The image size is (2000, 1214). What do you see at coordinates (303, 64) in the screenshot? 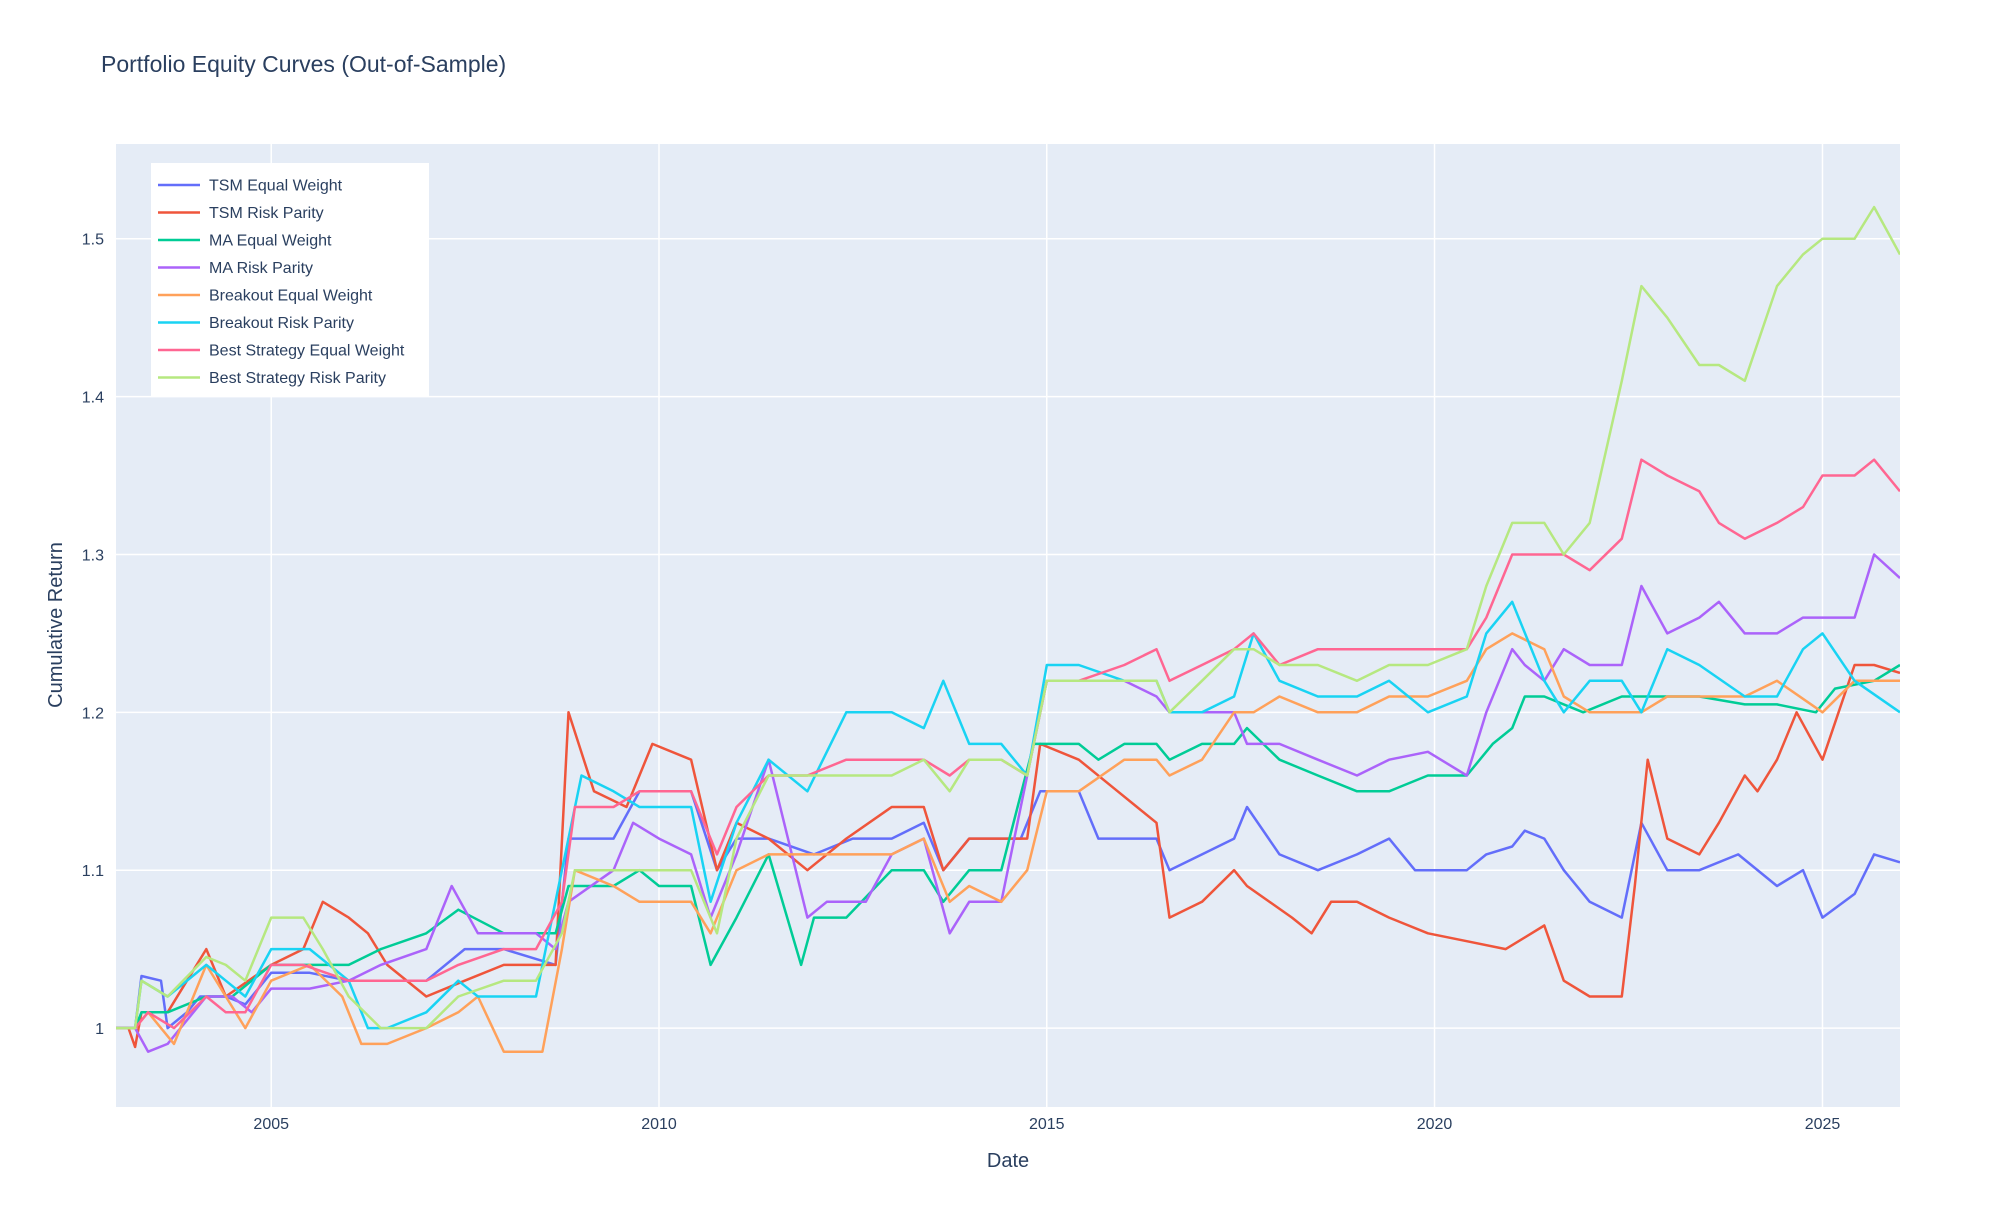
I see `chart-title: Portfolio Equity Curves (Out-of-Sample)` at bounding box center [303, 64].